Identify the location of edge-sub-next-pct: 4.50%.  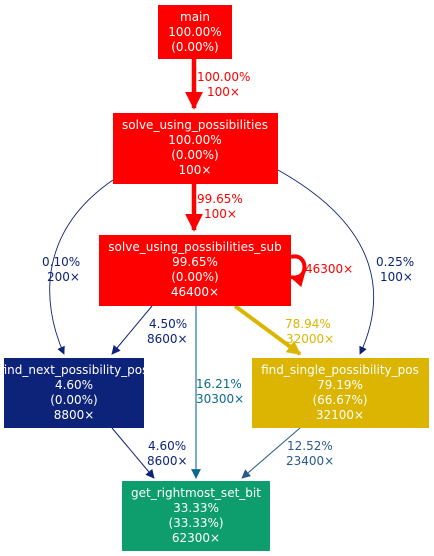
(168, 324).